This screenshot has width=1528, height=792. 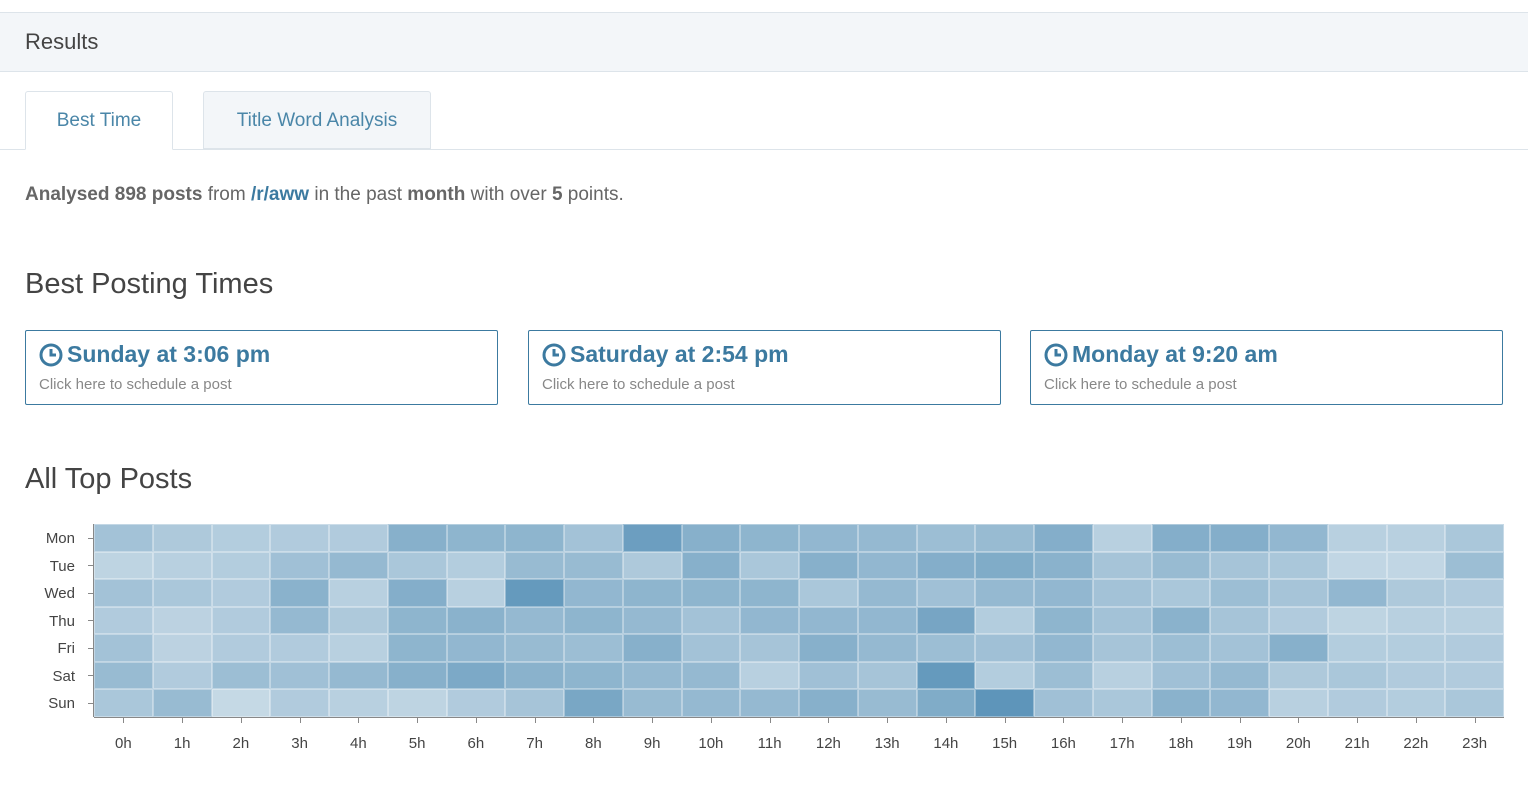 I want to click on heatmap-cell-sun-7h, so click(x=534, y=703).